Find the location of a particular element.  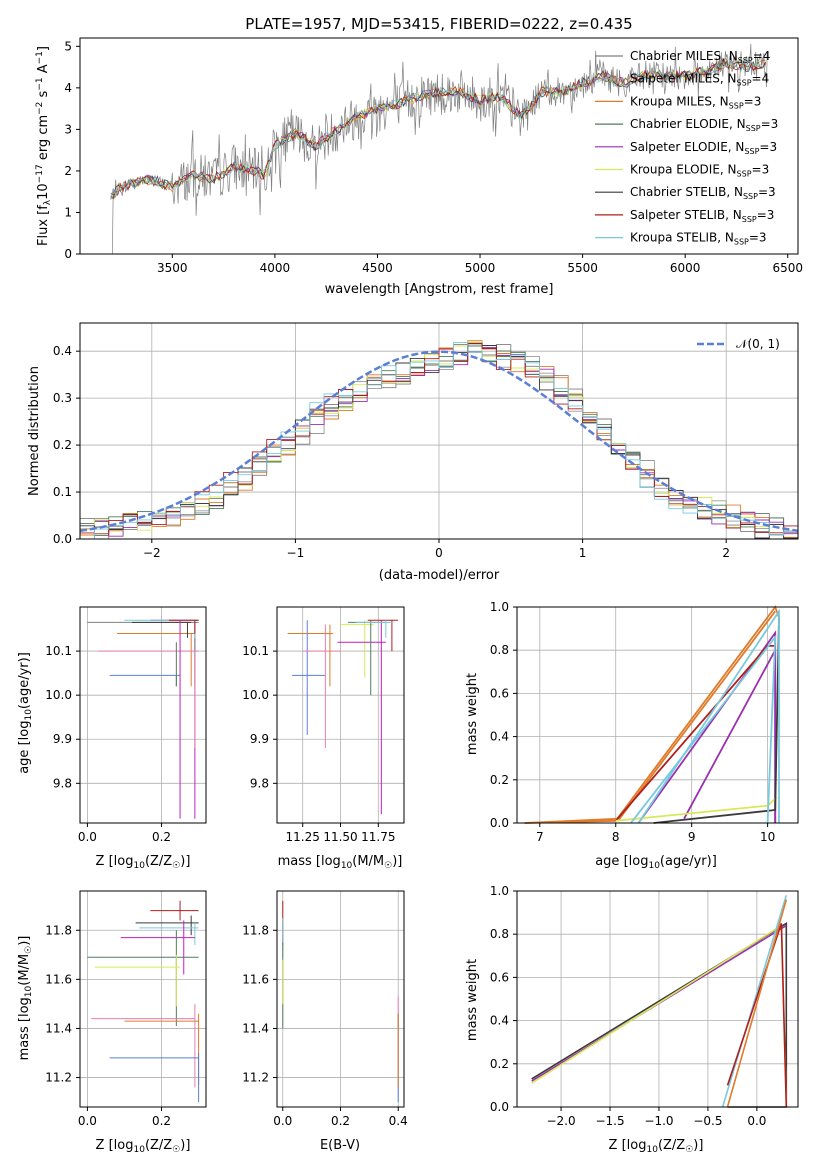

x-tick-label: 6500 is located at coordinates (787, 268).